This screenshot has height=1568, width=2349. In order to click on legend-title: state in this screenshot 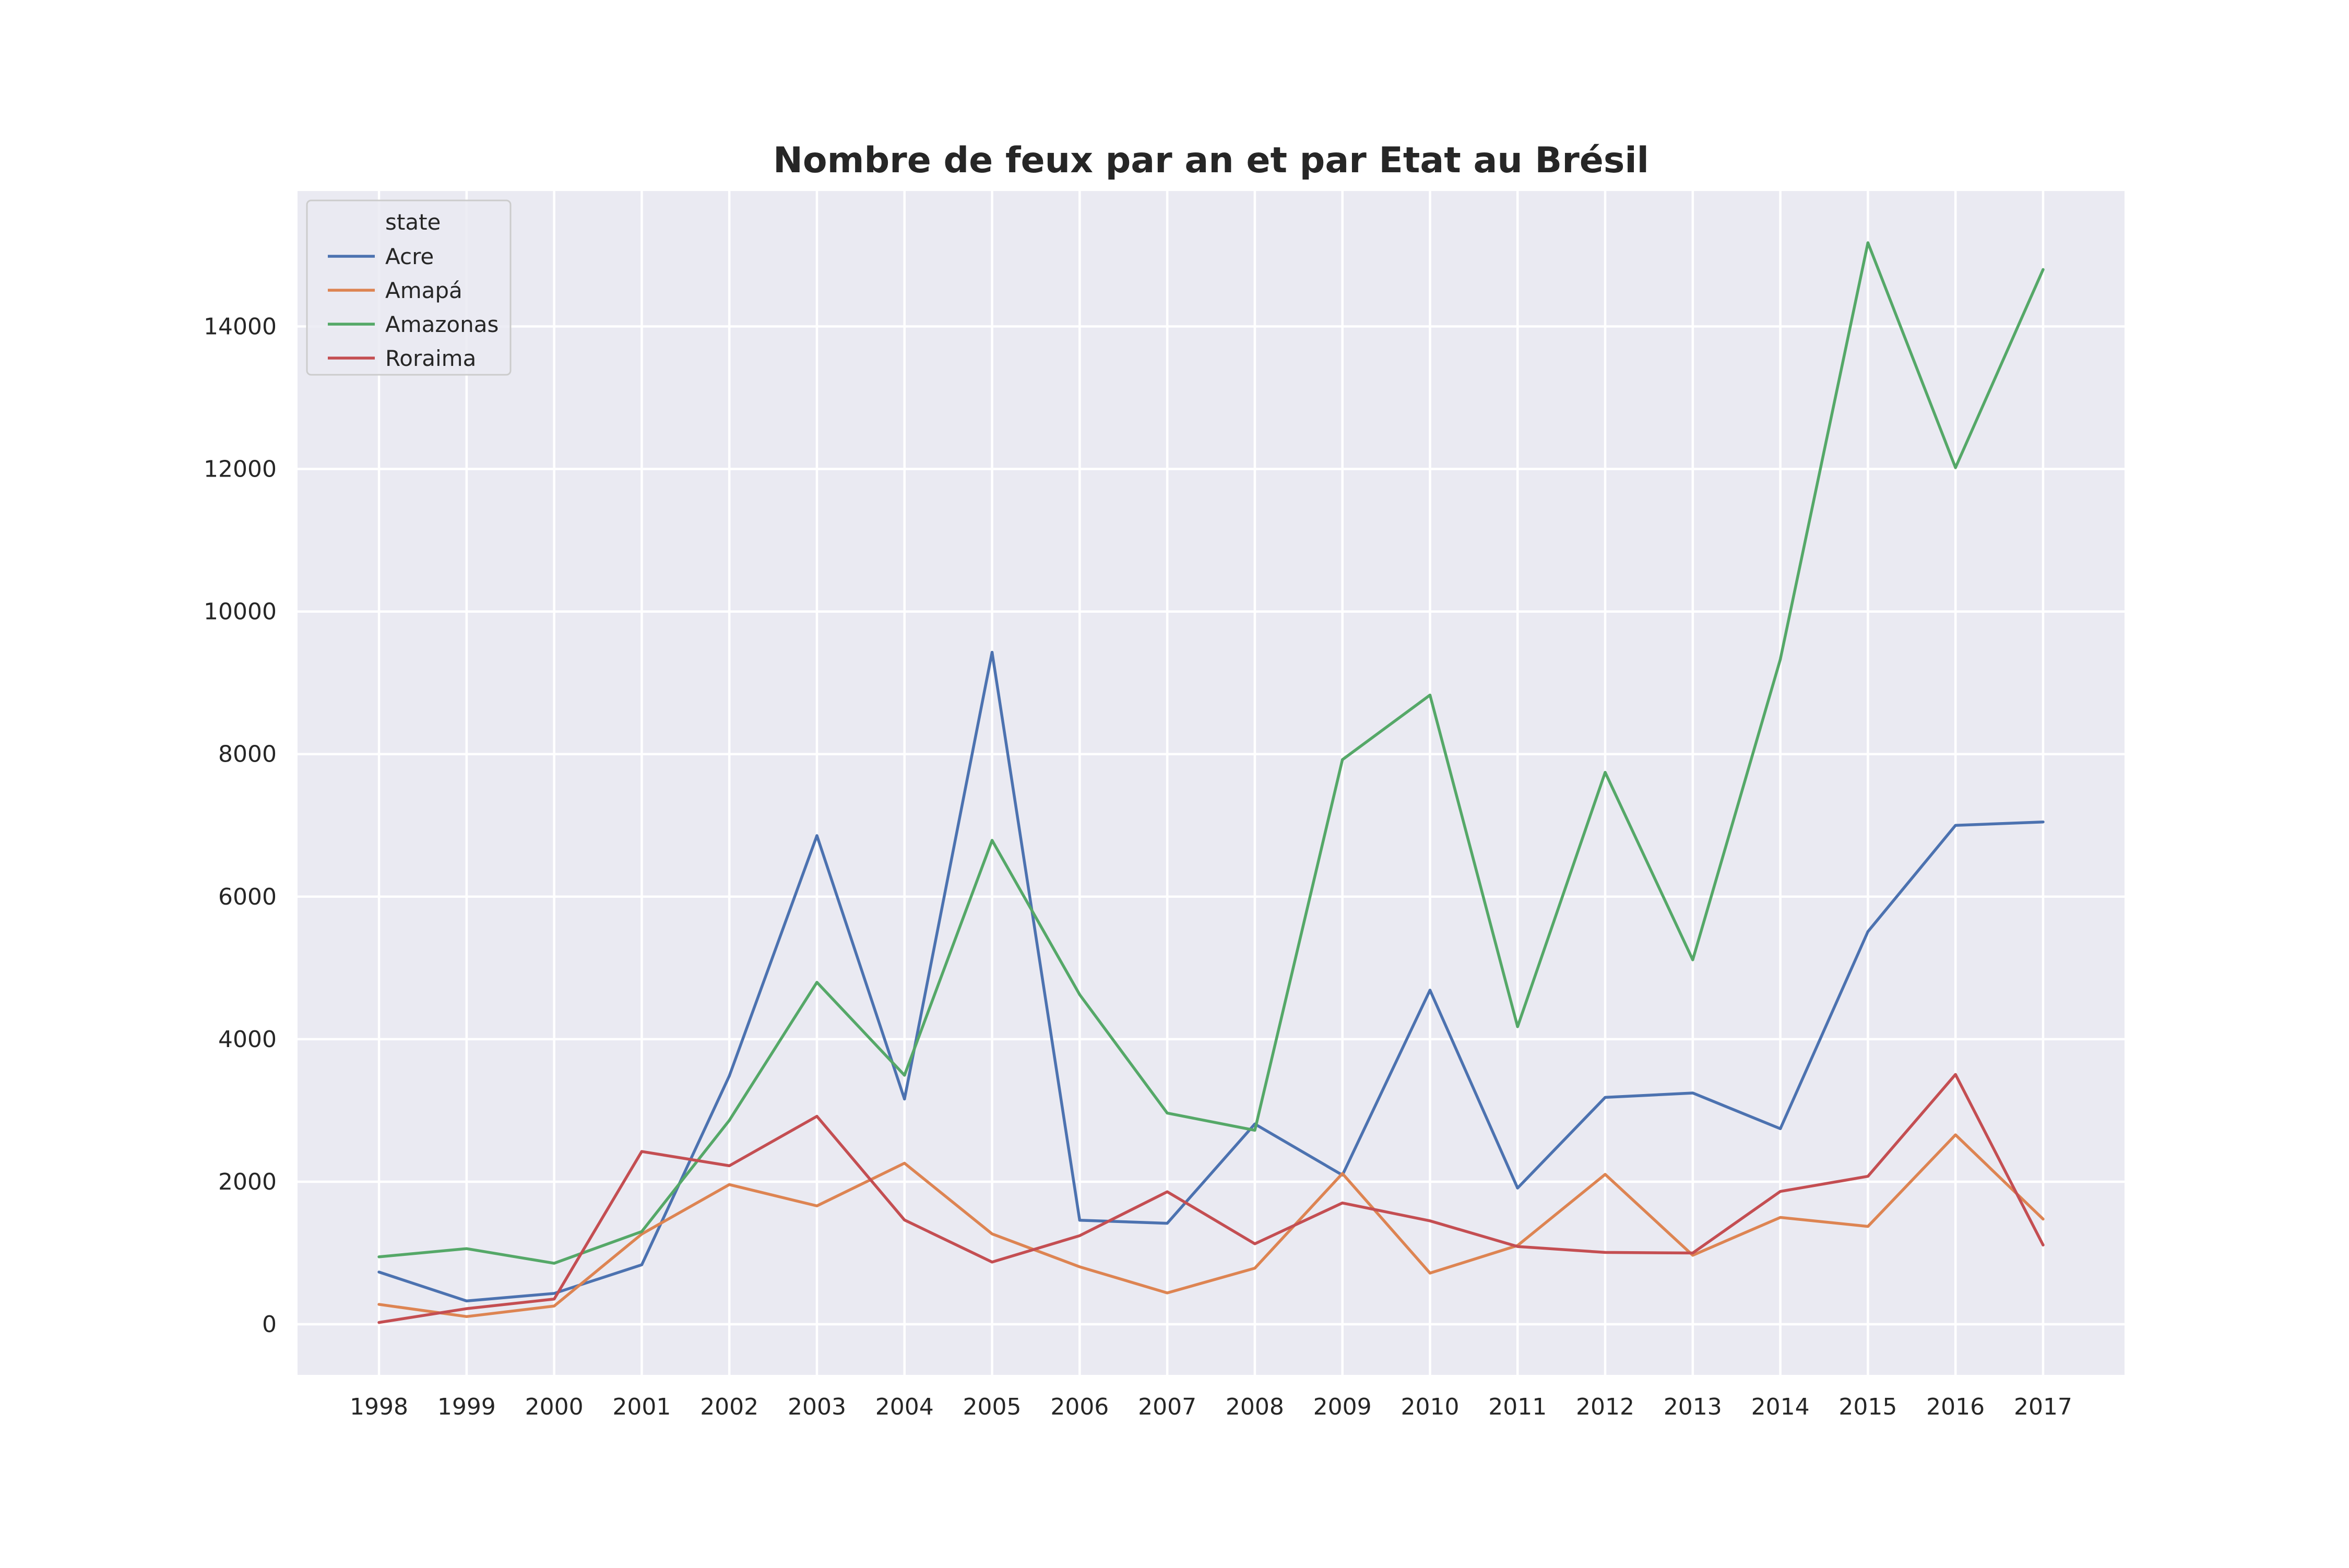, I will do `click(413, 222)`.